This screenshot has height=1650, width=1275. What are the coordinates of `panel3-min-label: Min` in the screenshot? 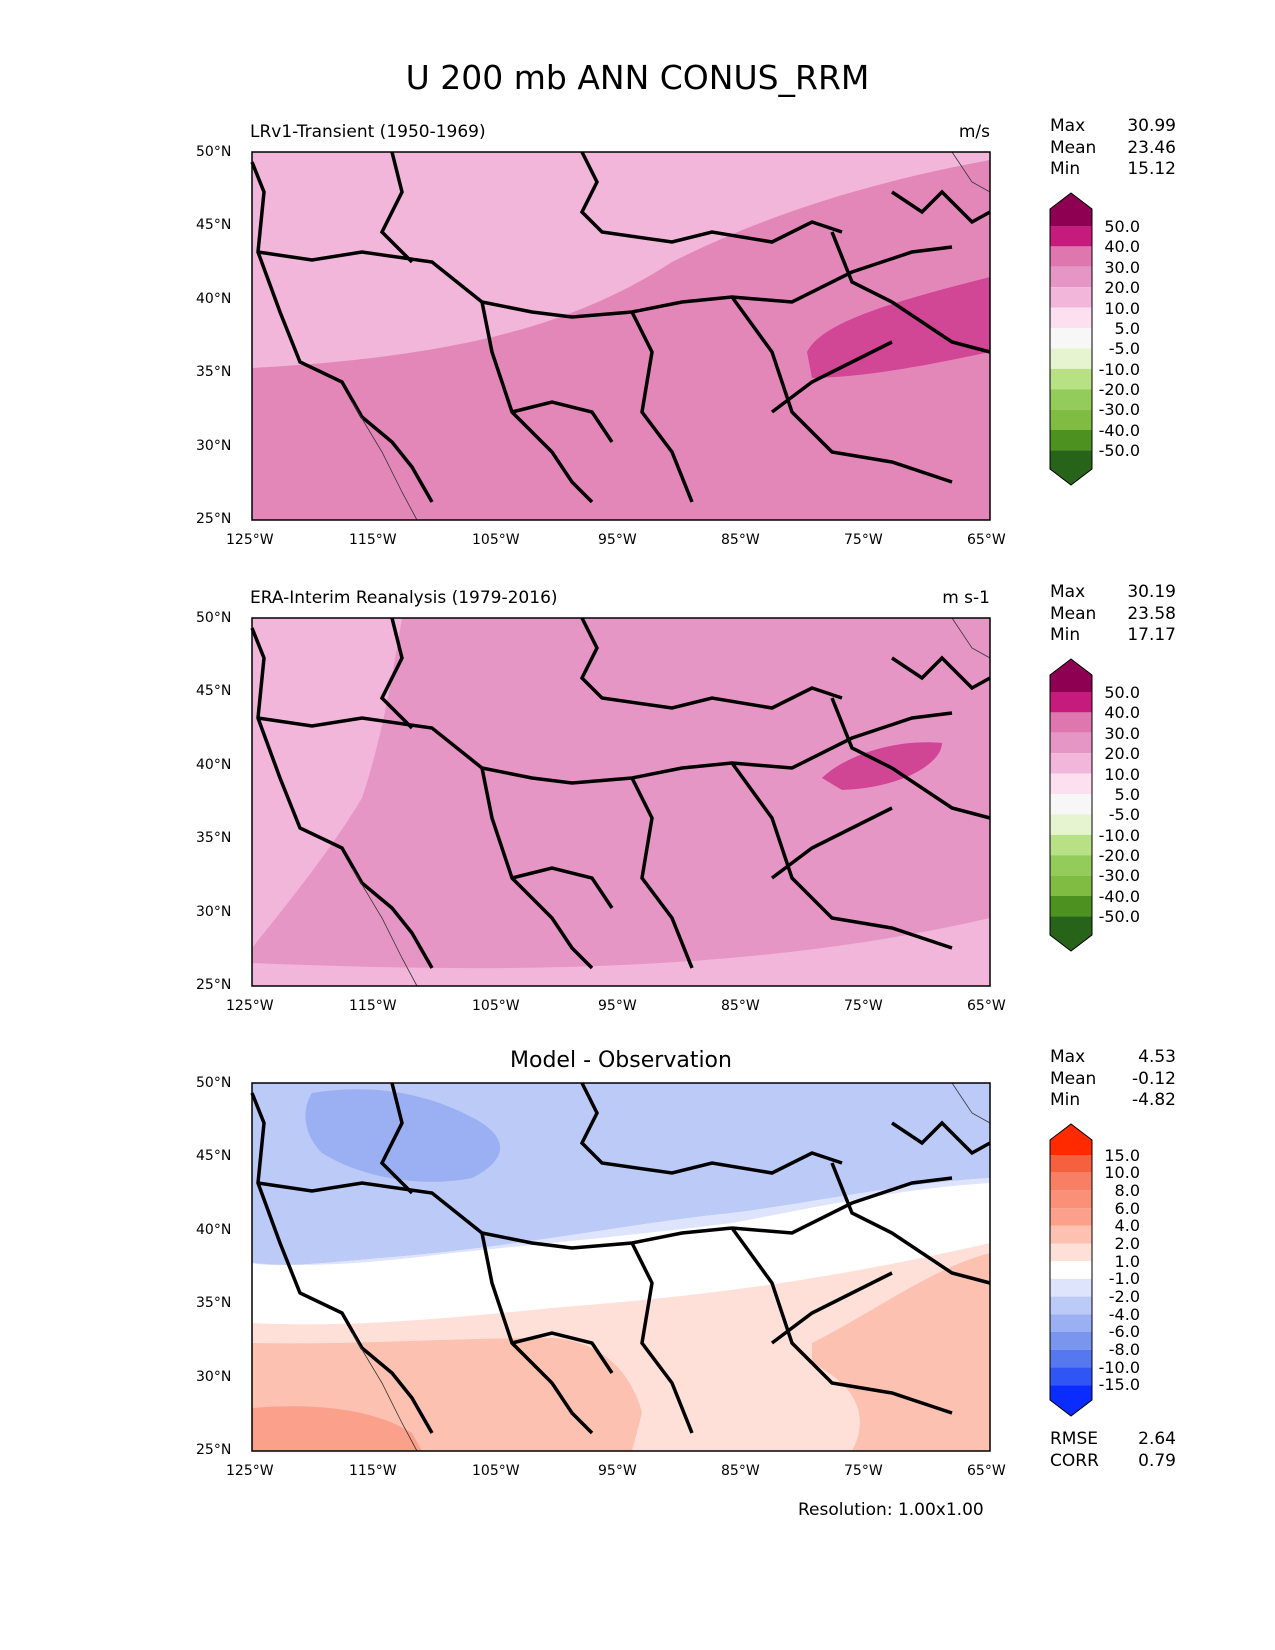 It's located at (1065, 1100).